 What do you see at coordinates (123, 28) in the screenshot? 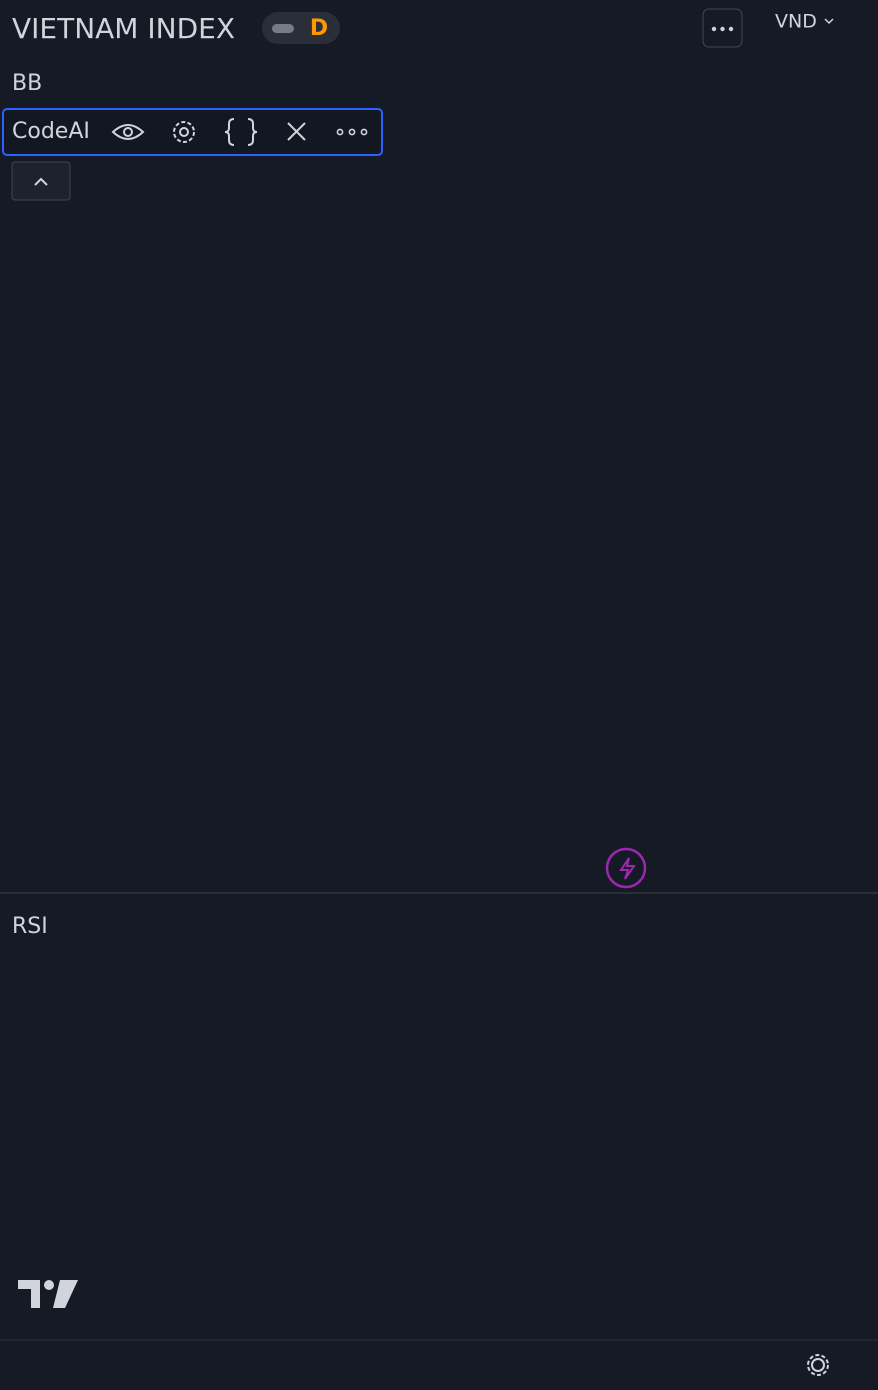
I see `symbol-title: VIETNAM INDEX` at bounding box center [123, 28].